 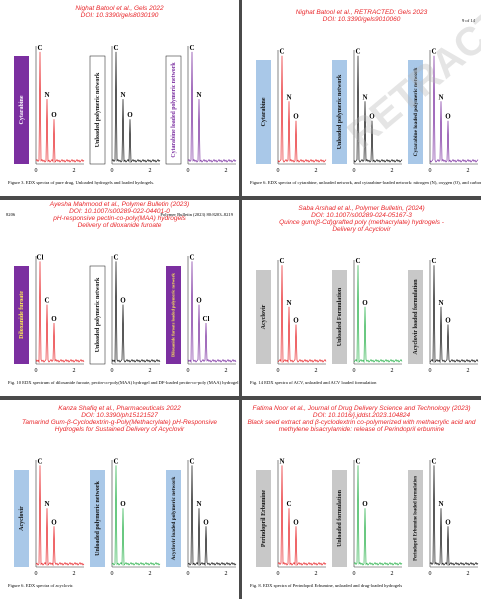 What do you see at coordinates (340, 316) in the screenshot?
I see `spectrum-label: Unloaded Formulation` at bounding box center [340, 316].